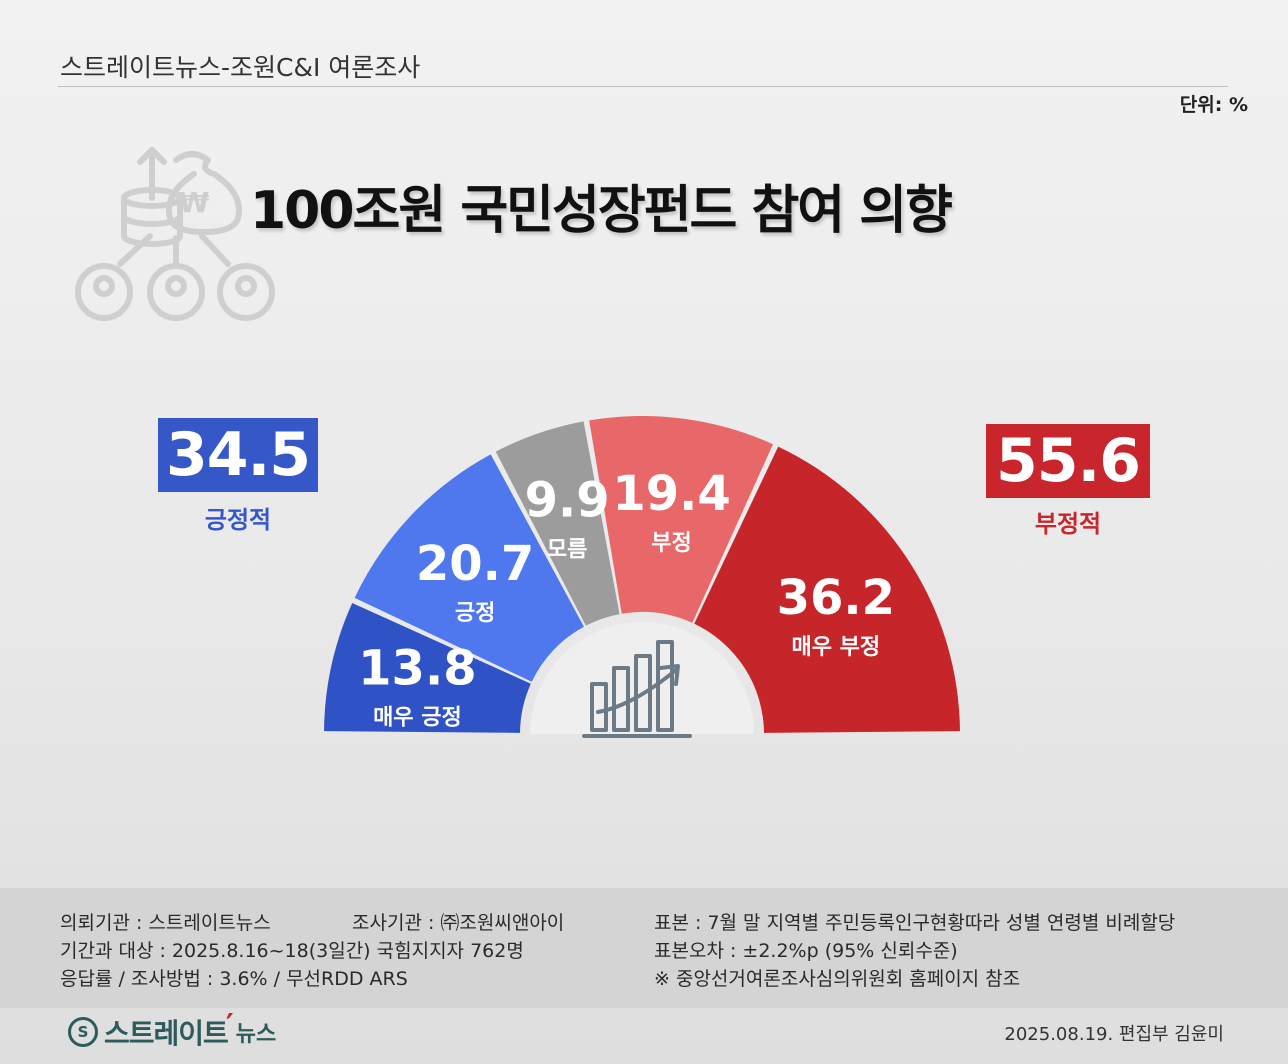 This screenshot has width=1288, height=1064. I want to click on slice-value-label: 20.7, so click(475, 564).